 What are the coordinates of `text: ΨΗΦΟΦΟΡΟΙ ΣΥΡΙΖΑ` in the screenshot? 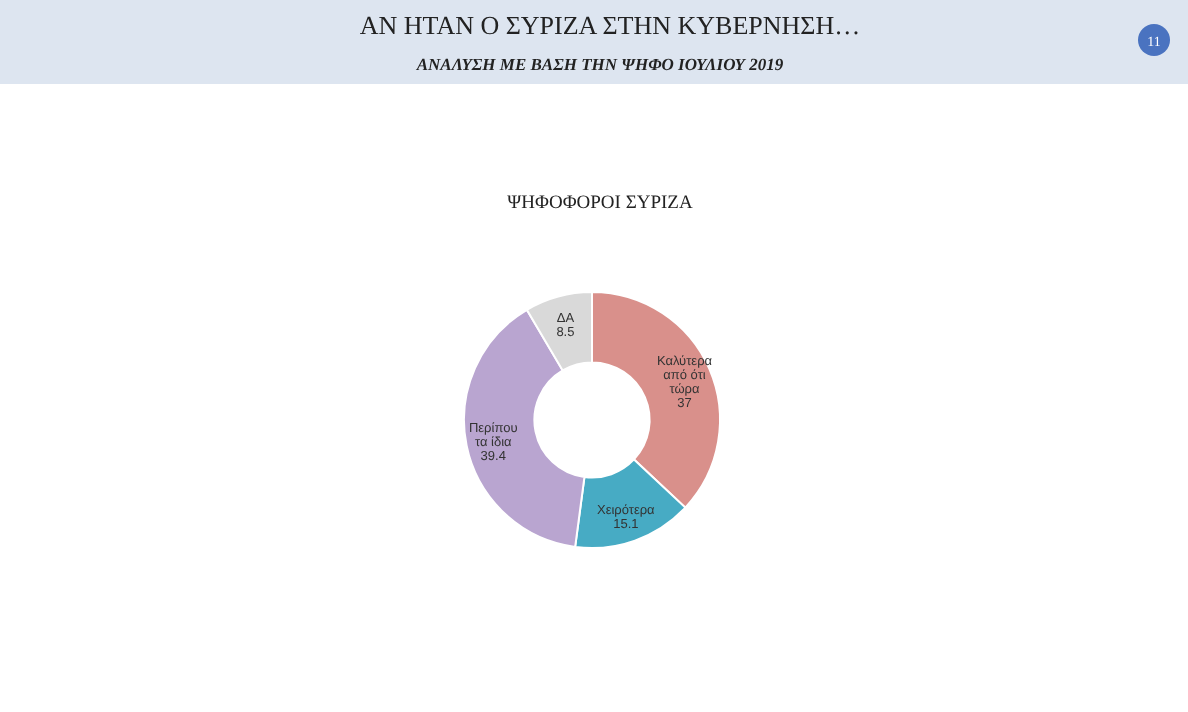 It's located at (600, 204).